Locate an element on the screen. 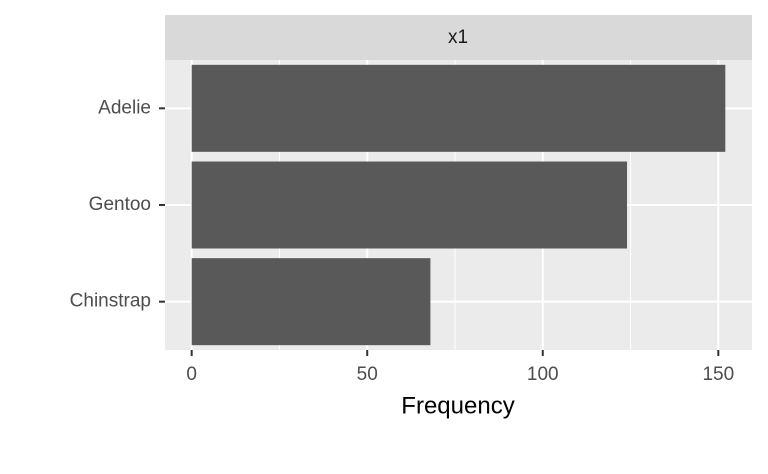 This screenshot has width=768, height=474. y-tick-label: Gentoo is located at coordinates (120, 204).